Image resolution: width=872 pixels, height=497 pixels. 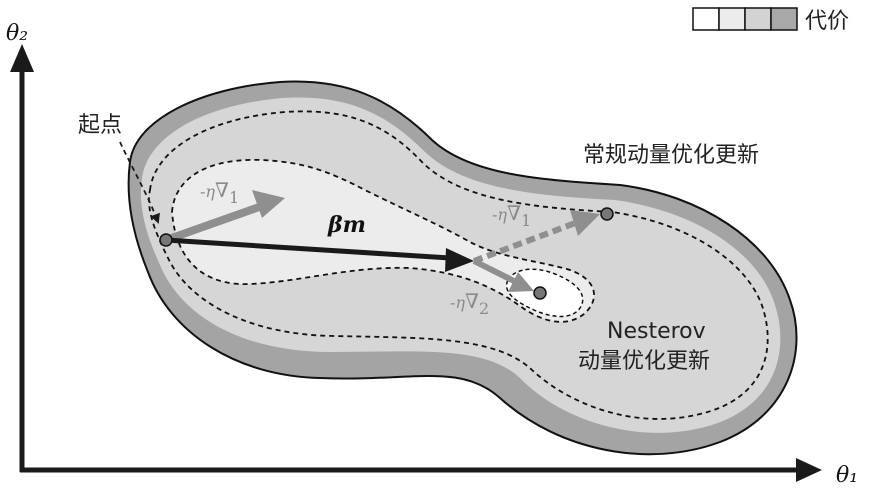 I want to click on gradient-1-label: -η∇1, so click(x=219, y=192).